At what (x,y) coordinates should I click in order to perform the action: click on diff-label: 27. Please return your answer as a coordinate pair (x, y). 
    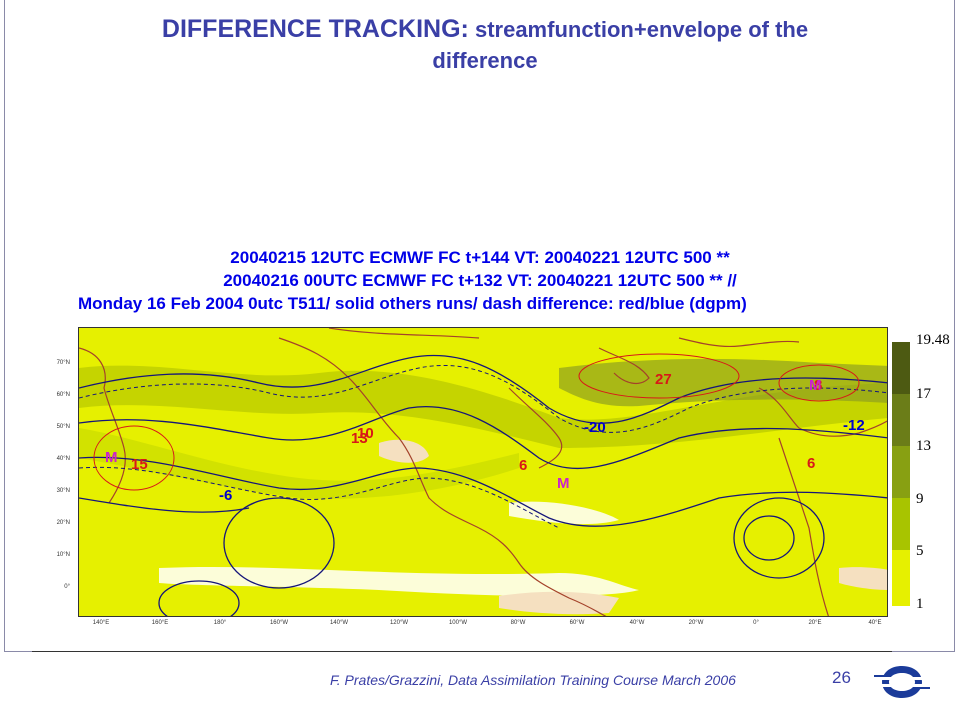
    Looking at the image, I should click on (663, 379).